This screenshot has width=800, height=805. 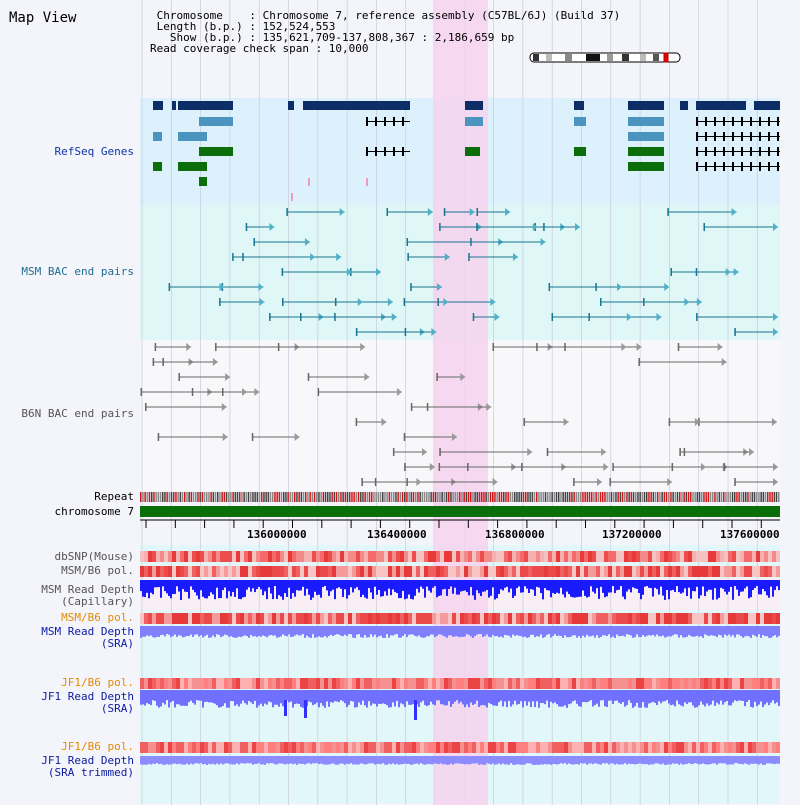 What do you see at coordinates (87, 702) in the screenshot?
I see `jf1-depth-sra-label: JF1 Read Depth (SRA)` at bounding box center [87, 702].